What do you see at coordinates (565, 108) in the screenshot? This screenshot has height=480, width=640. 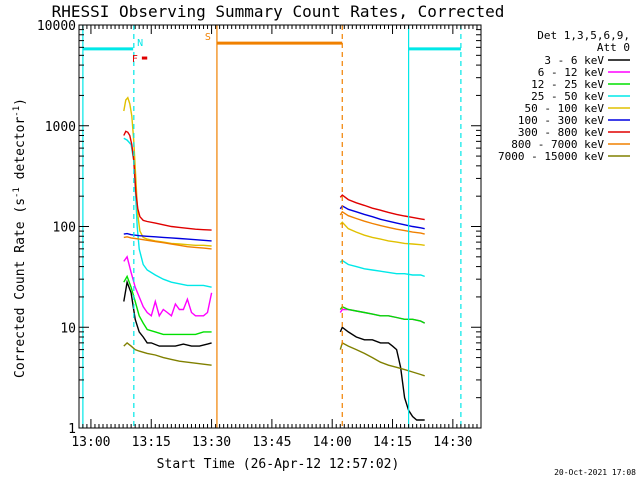 I see `legend-label-5: 50 - 100 keV` at bounding box center [565, 108].